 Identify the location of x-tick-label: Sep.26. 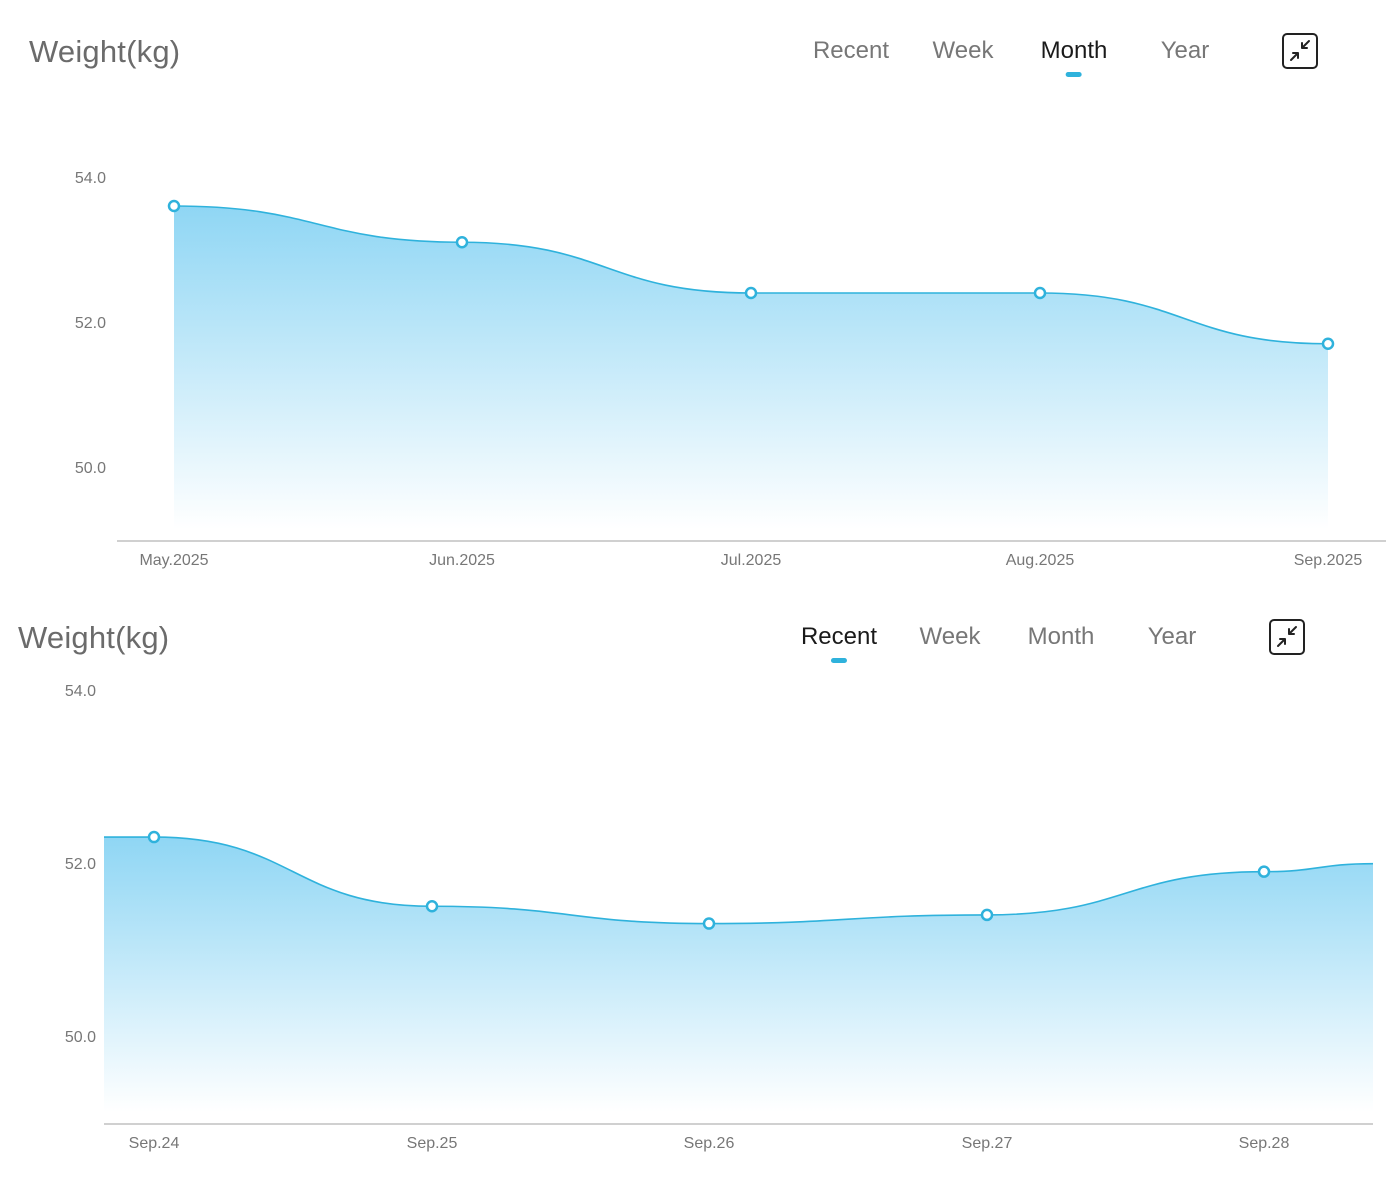
(709, 1143).